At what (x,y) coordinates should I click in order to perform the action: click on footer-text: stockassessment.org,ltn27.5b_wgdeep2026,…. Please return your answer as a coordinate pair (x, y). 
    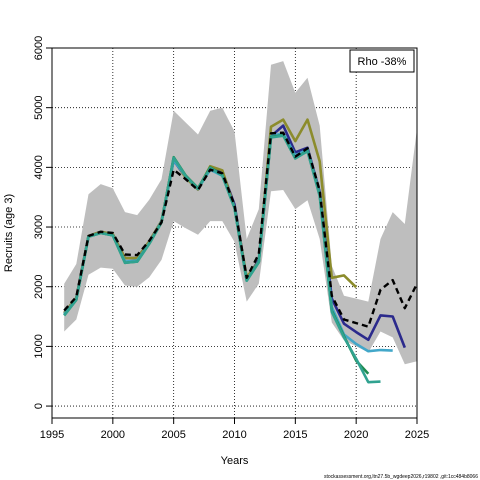
    Looking at the image, I should click on (401, 477).